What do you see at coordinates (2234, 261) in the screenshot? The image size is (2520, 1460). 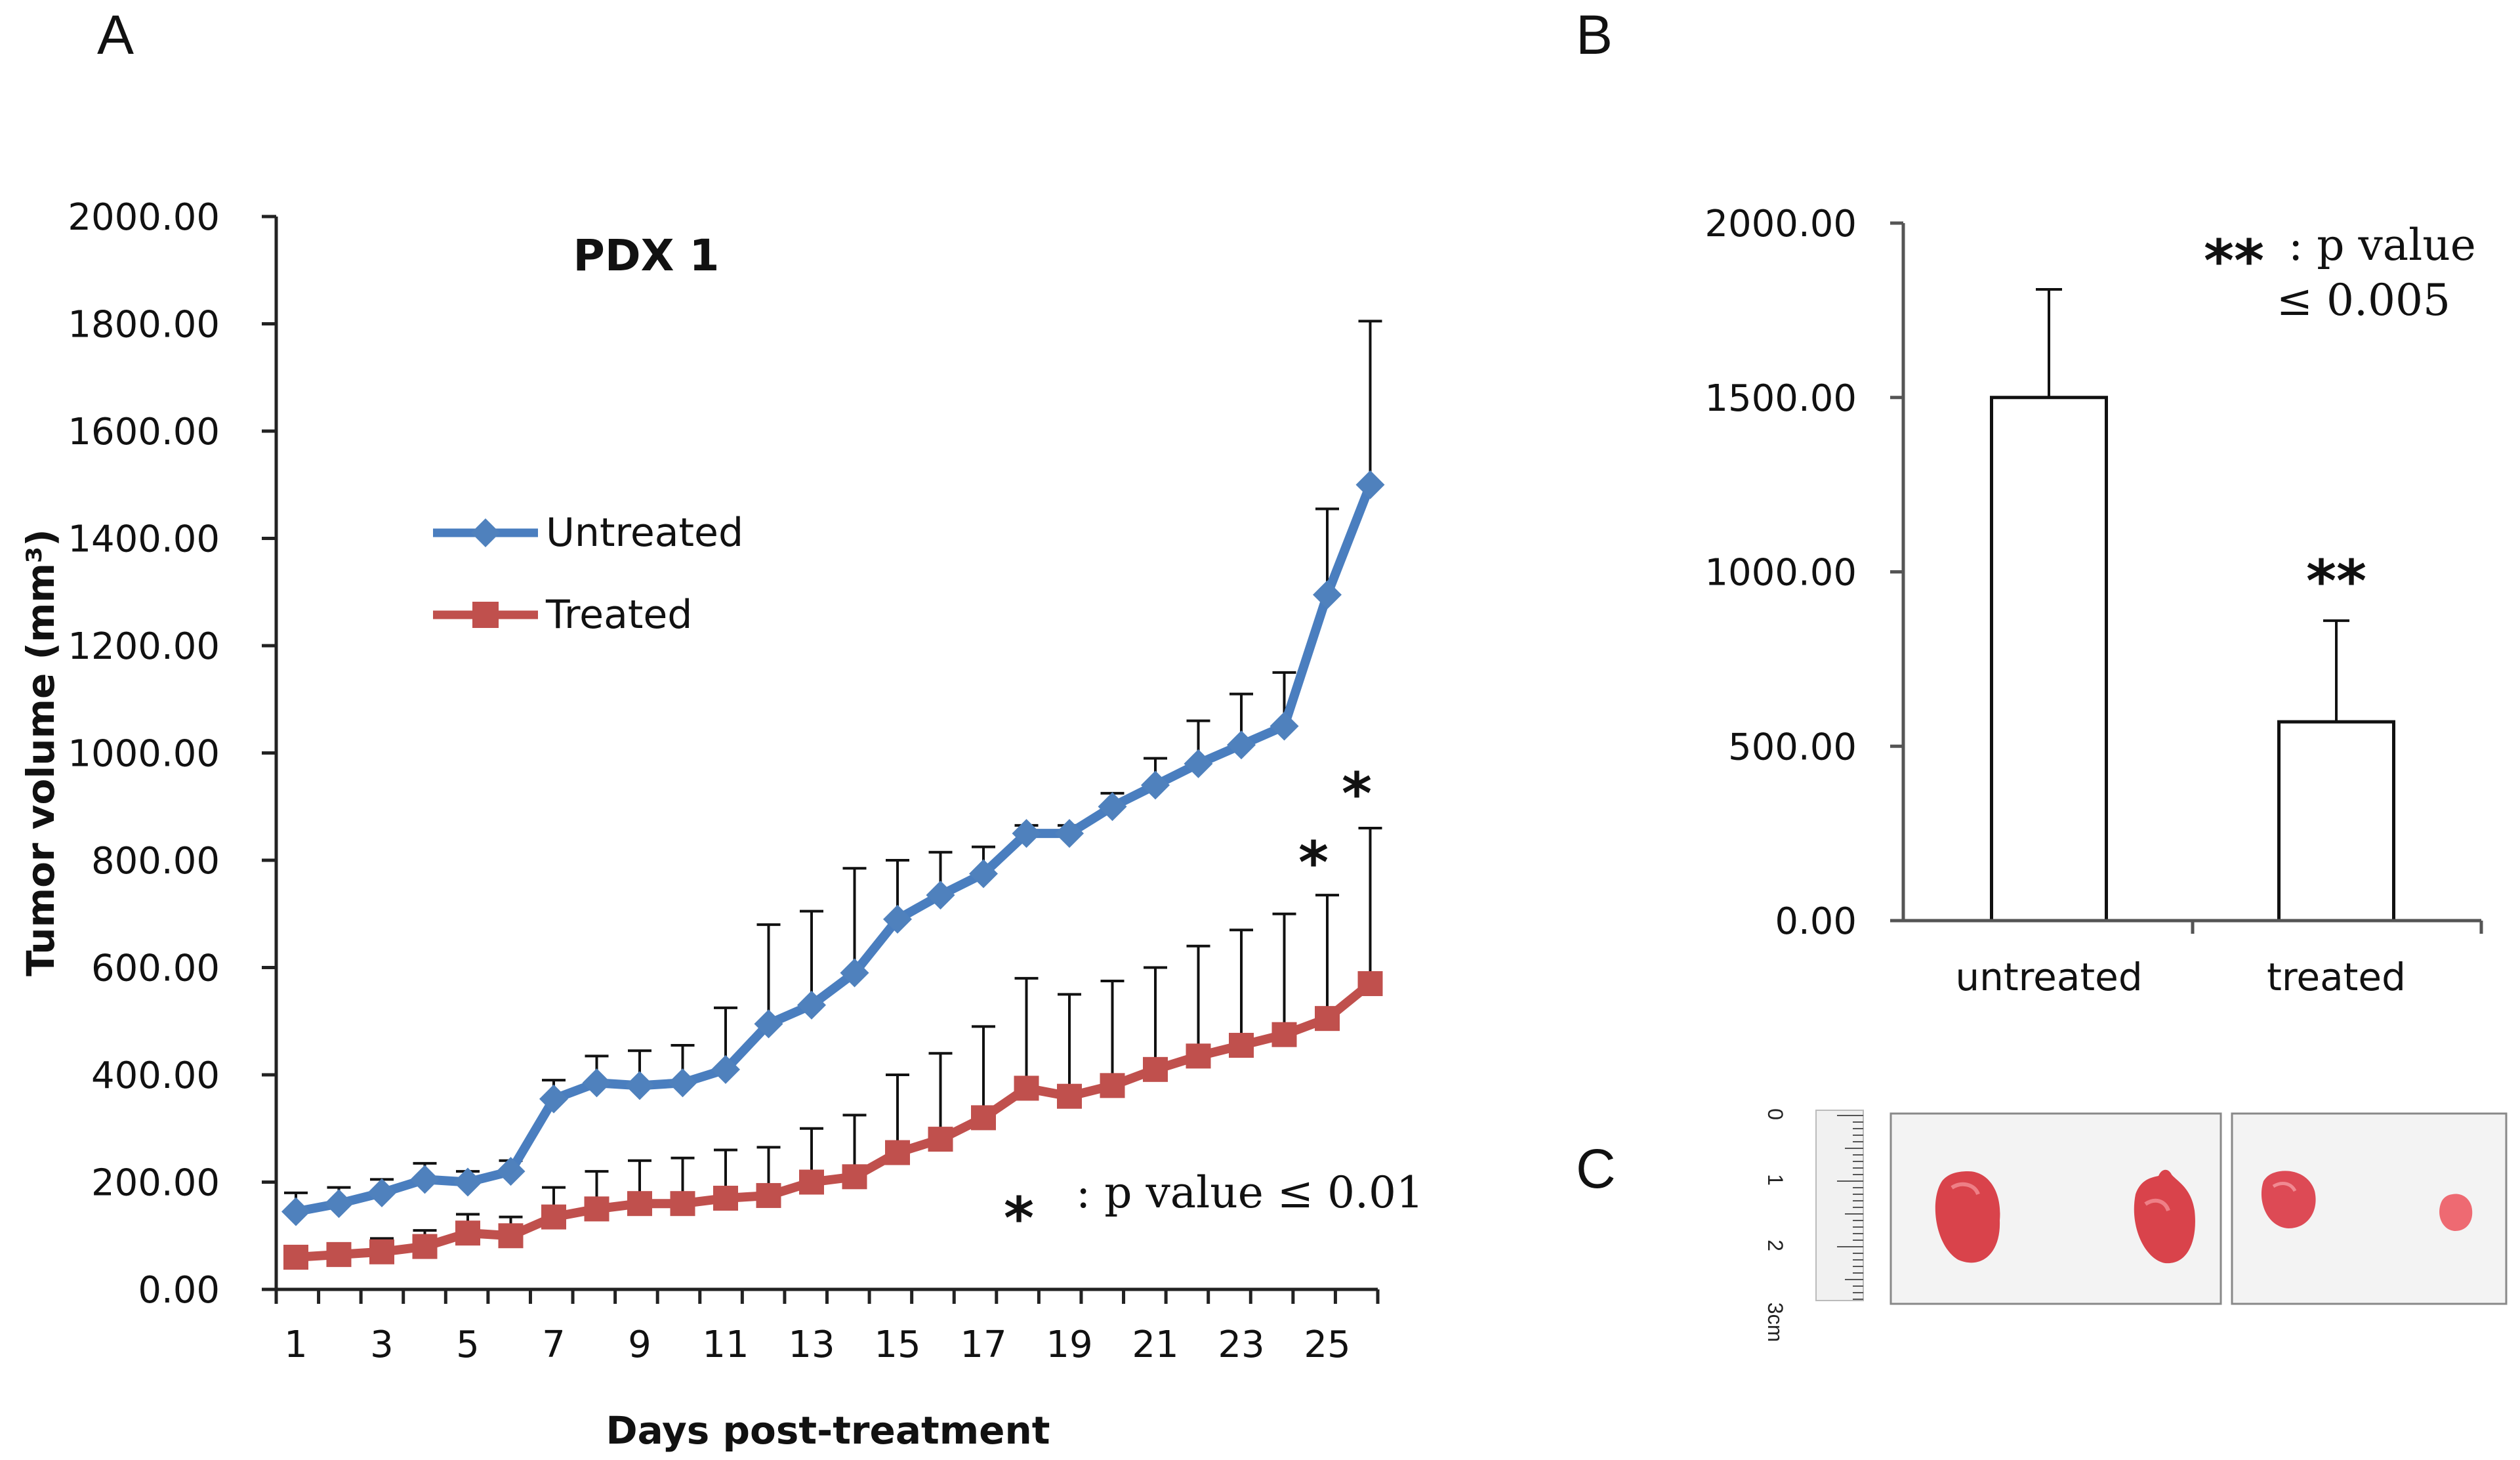 I see `bar-legend-stars: **` at bounding box center [2234, 261].